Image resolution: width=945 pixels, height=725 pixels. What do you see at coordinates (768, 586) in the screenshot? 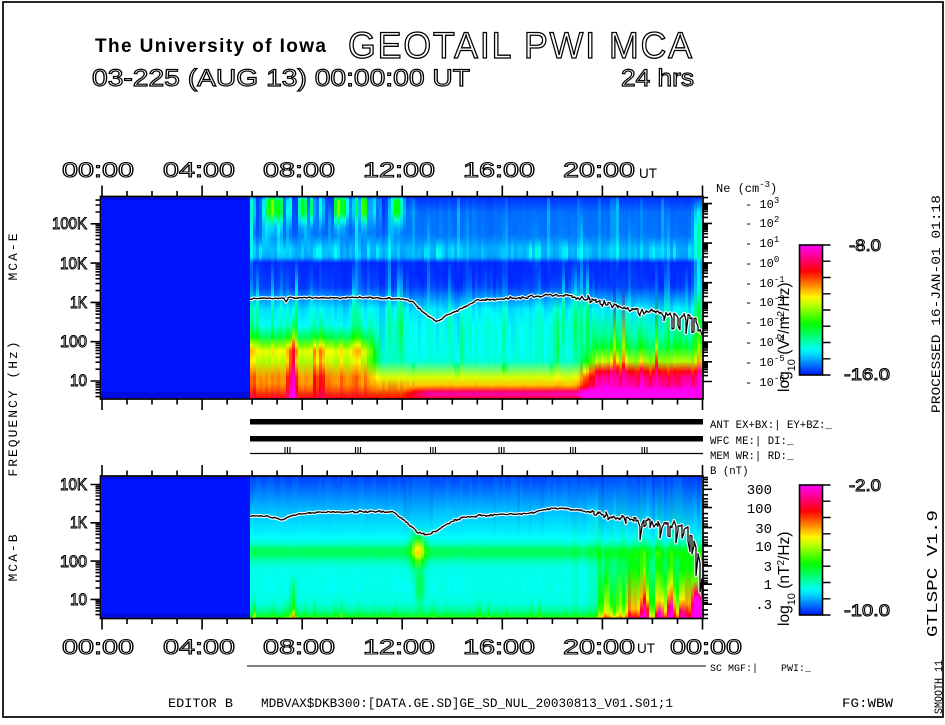
I see `svg-text: 1` at bounding box center [768, 586].